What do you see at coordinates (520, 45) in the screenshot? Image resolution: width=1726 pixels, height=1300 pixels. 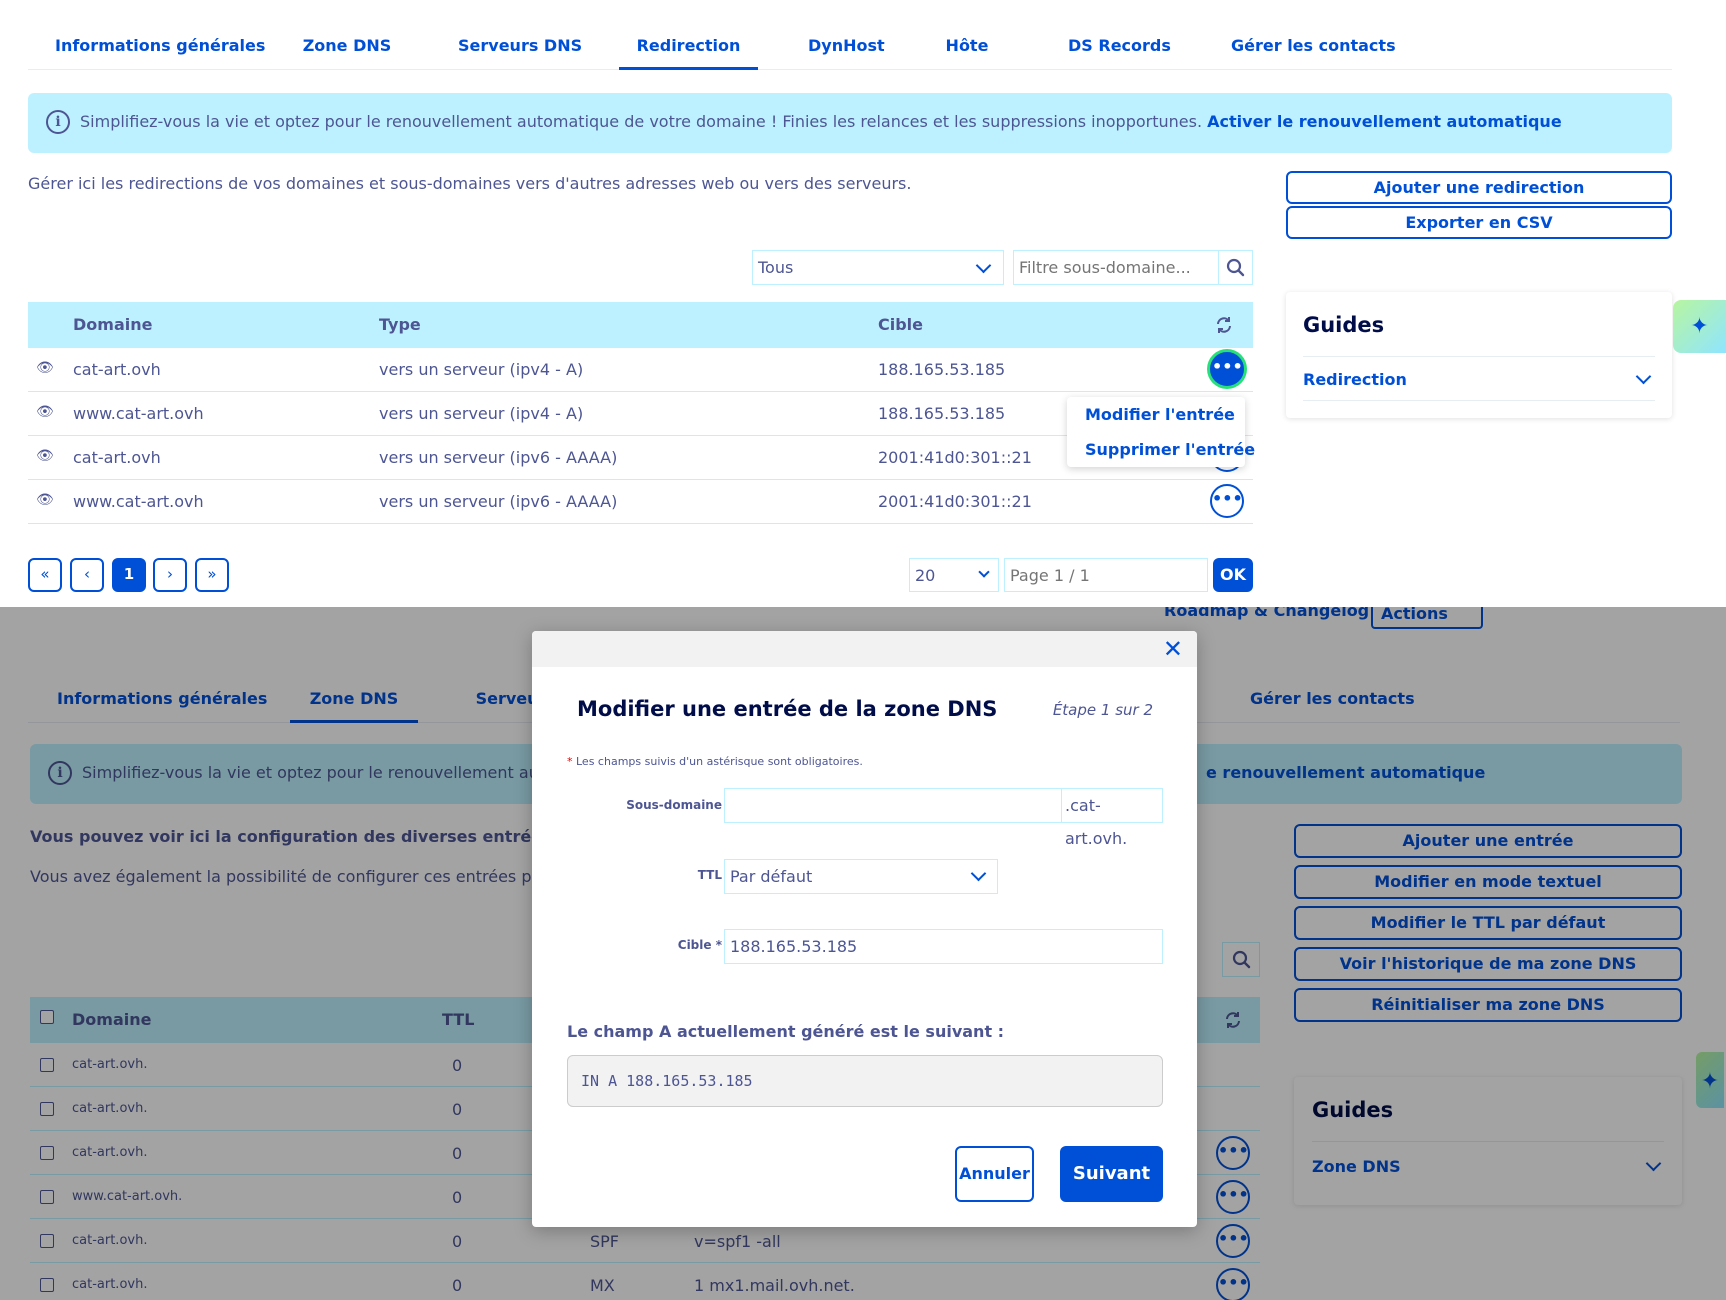 I see `tab-serveurs-dns: Serveurs DNS` at bounding box center [520, 45].